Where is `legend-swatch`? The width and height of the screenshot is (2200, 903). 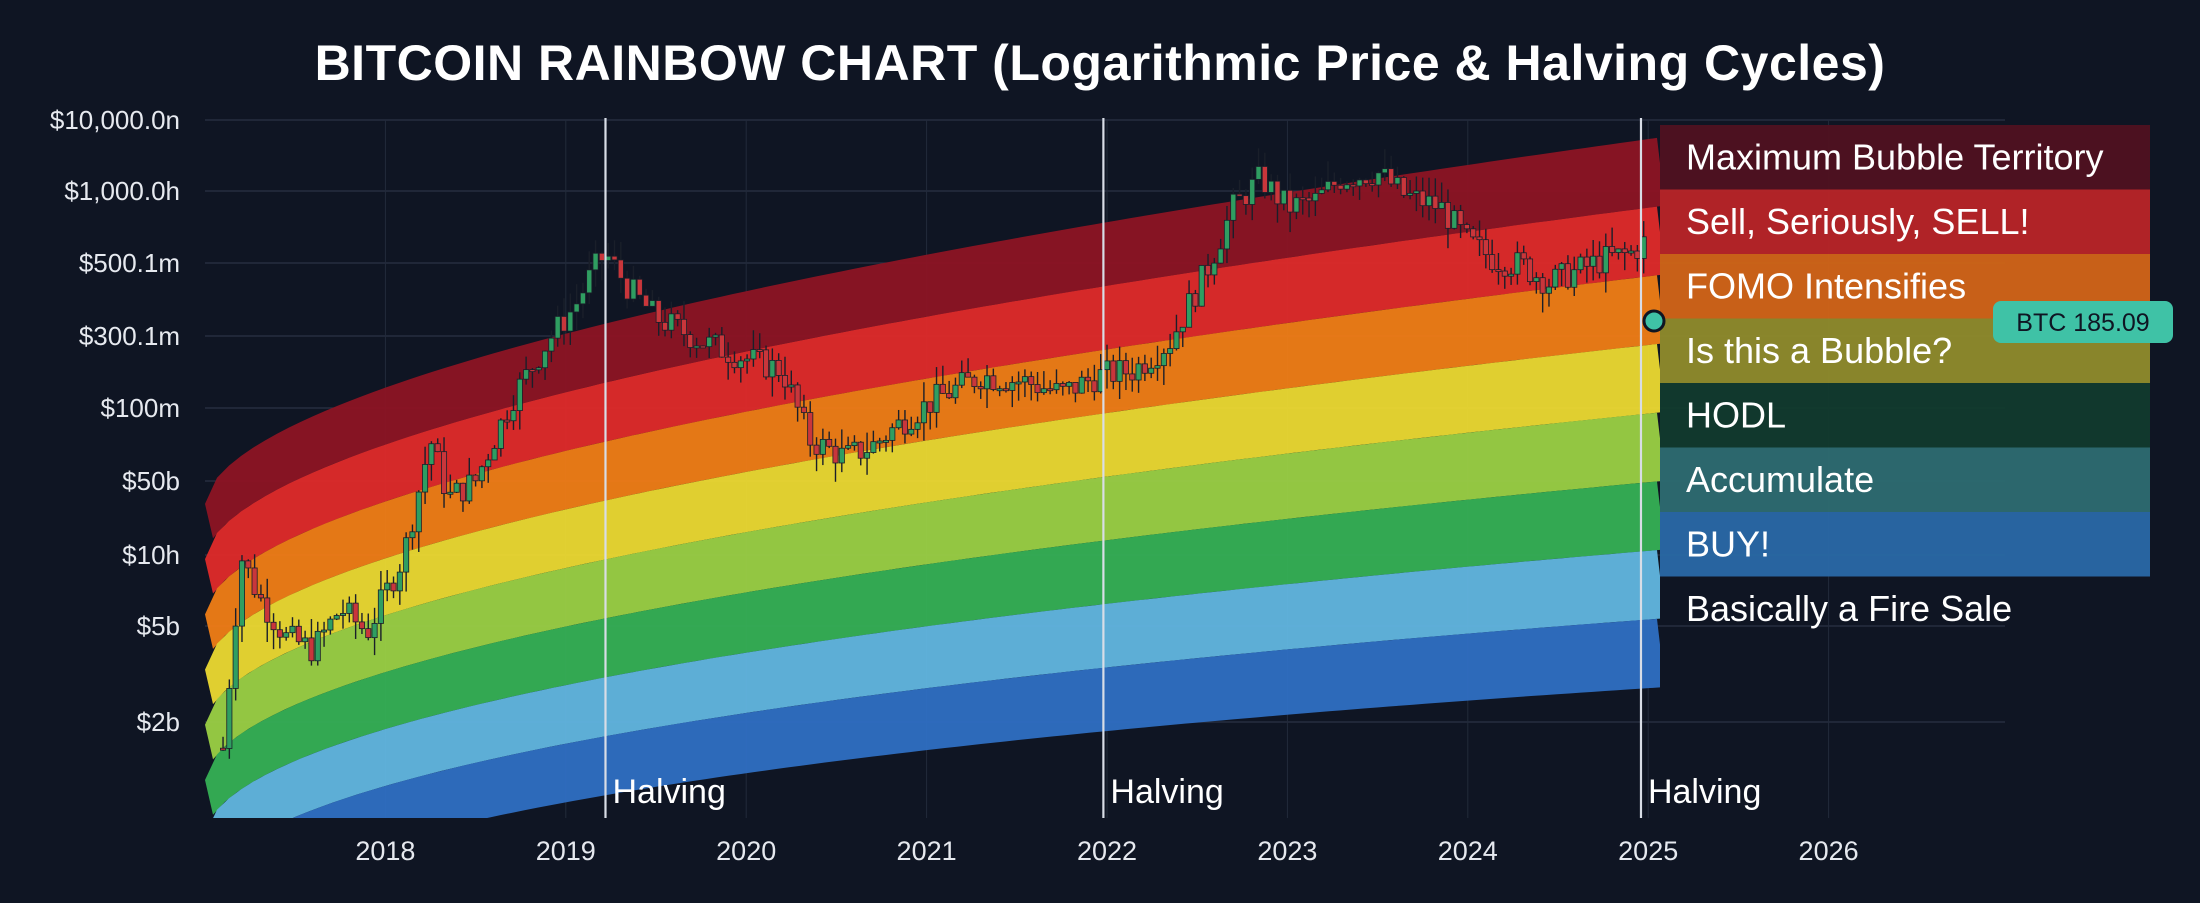 legend-swatch is located at coordinates (1905, 415).